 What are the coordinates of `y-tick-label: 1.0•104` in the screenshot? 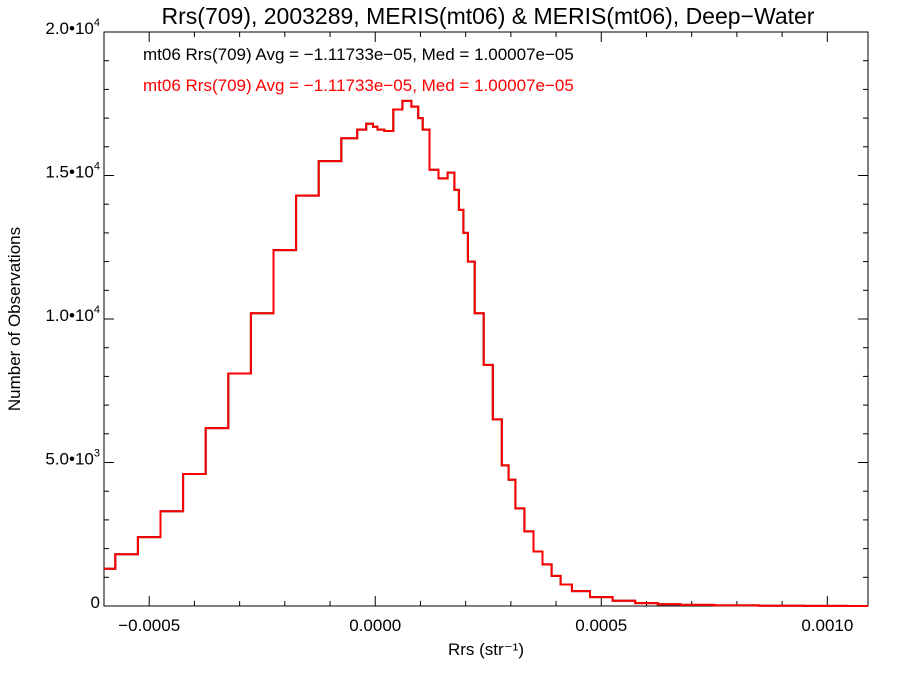 It's located at (72, 314).